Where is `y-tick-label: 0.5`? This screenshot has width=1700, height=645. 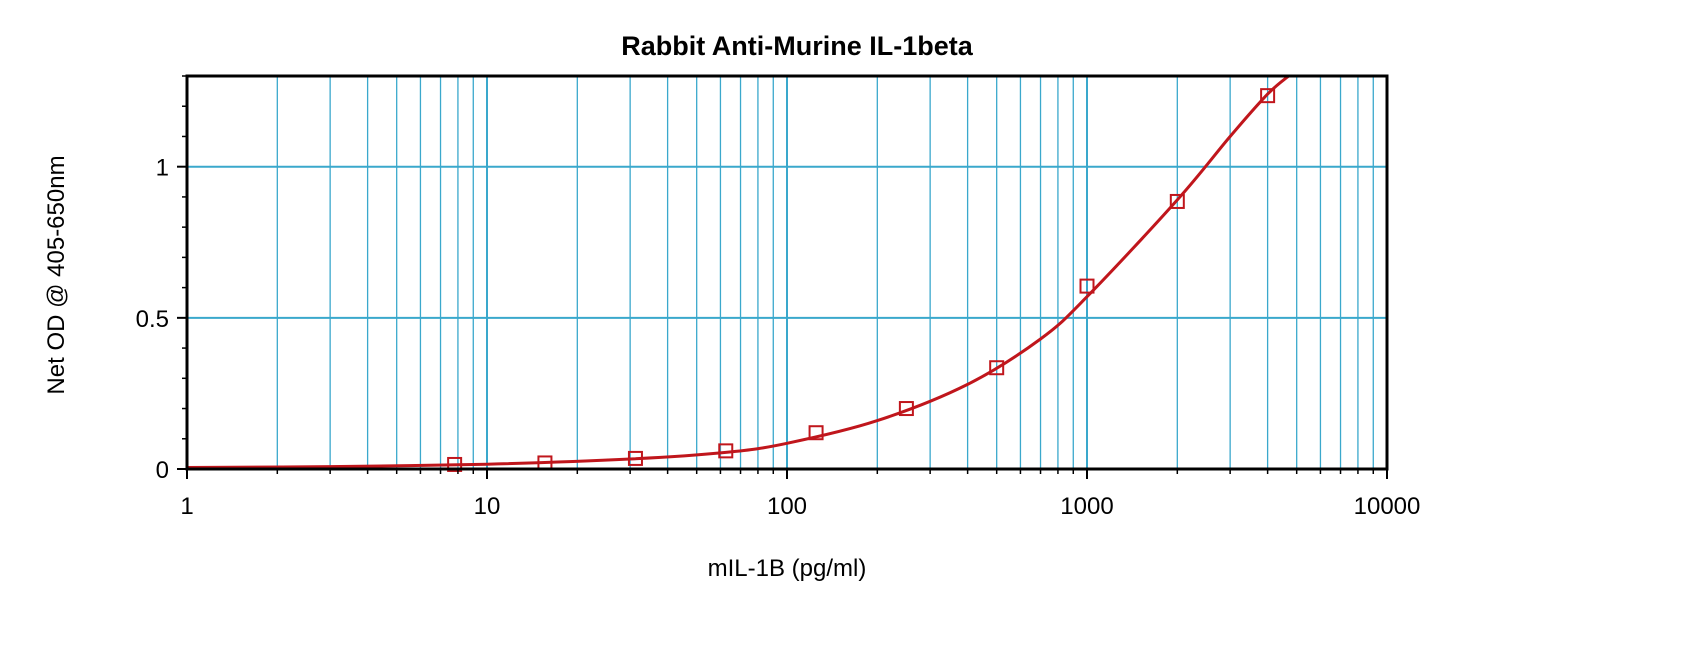
y-tick-label: 0.5 is located at coordinates (152, 319).